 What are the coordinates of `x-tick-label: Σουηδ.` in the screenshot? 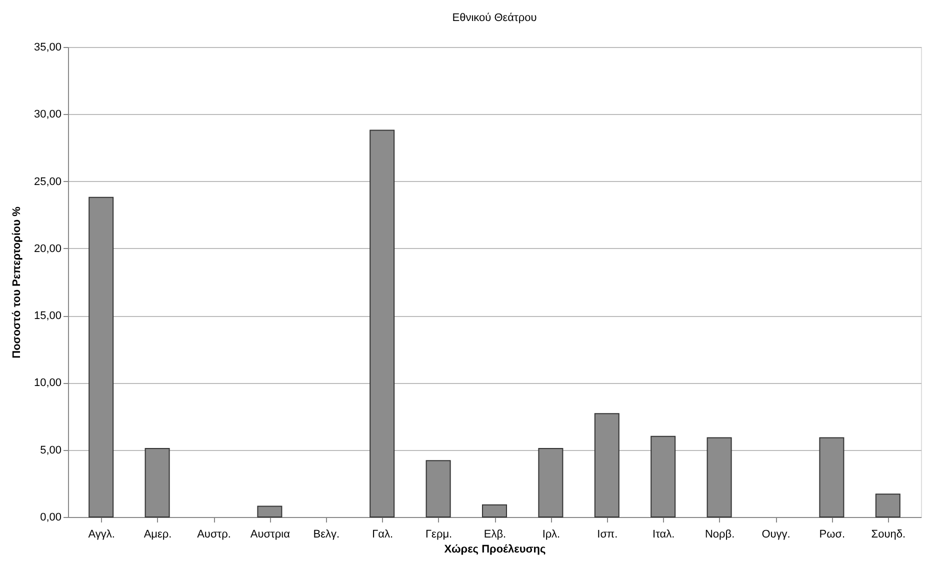 It's located at (888, 534).